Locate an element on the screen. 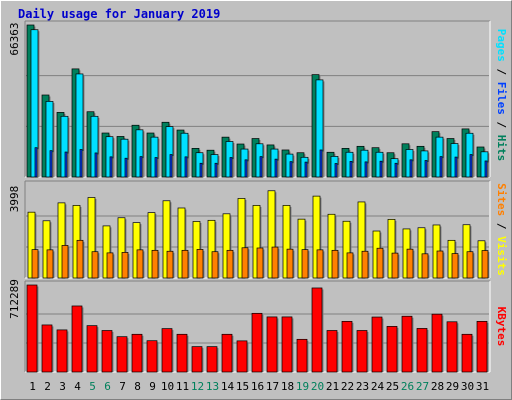  visits-right-label: Sites / Visits is located at coordinates (501, 229).